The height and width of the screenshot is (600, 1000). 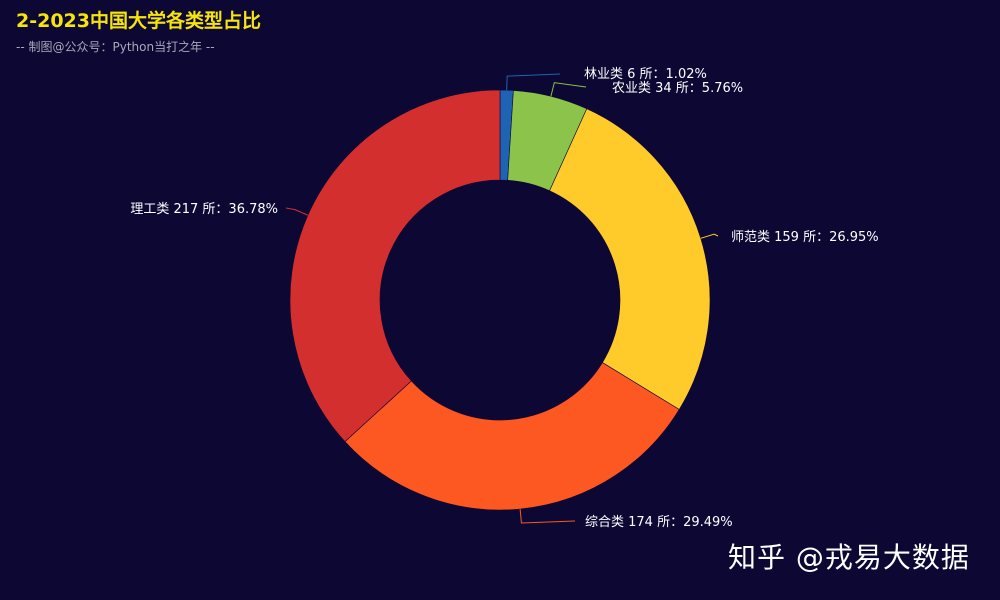 What do you see at coordinates (659, 522) in the screenshot?
I see `slice-label-3: 综合类 174 所：29.49%` at bounding box center [659, 522].